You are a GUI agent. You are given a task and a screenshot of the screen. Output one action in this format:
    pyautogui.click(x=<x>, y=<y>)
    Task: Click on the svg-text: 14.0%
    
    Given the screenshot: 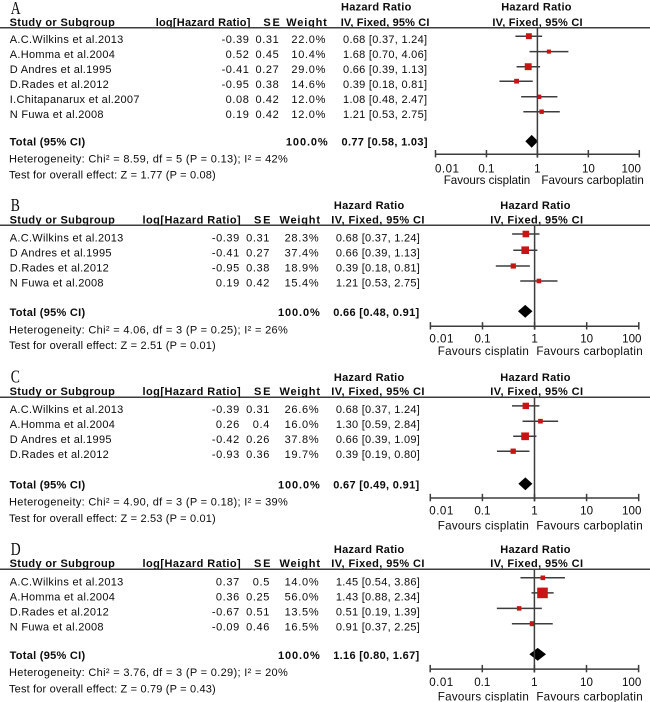 What is the action you would take?
    pyautogui.click(x=302, y=582)
    